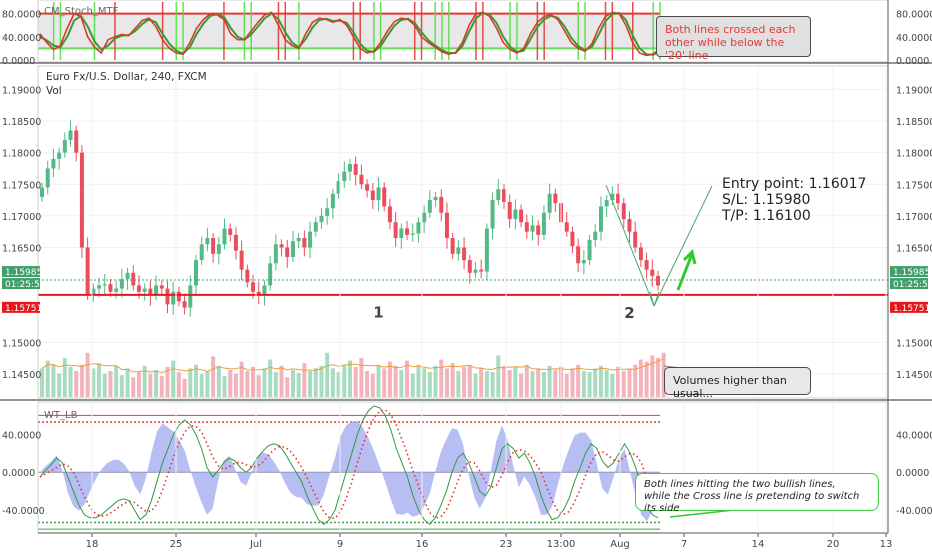 The height and width of the screenshot is (554, 932). Describe the element at coordinates (21, 375) in the screenshot. I see `price-y-tick-left: 1.14500` at that location.